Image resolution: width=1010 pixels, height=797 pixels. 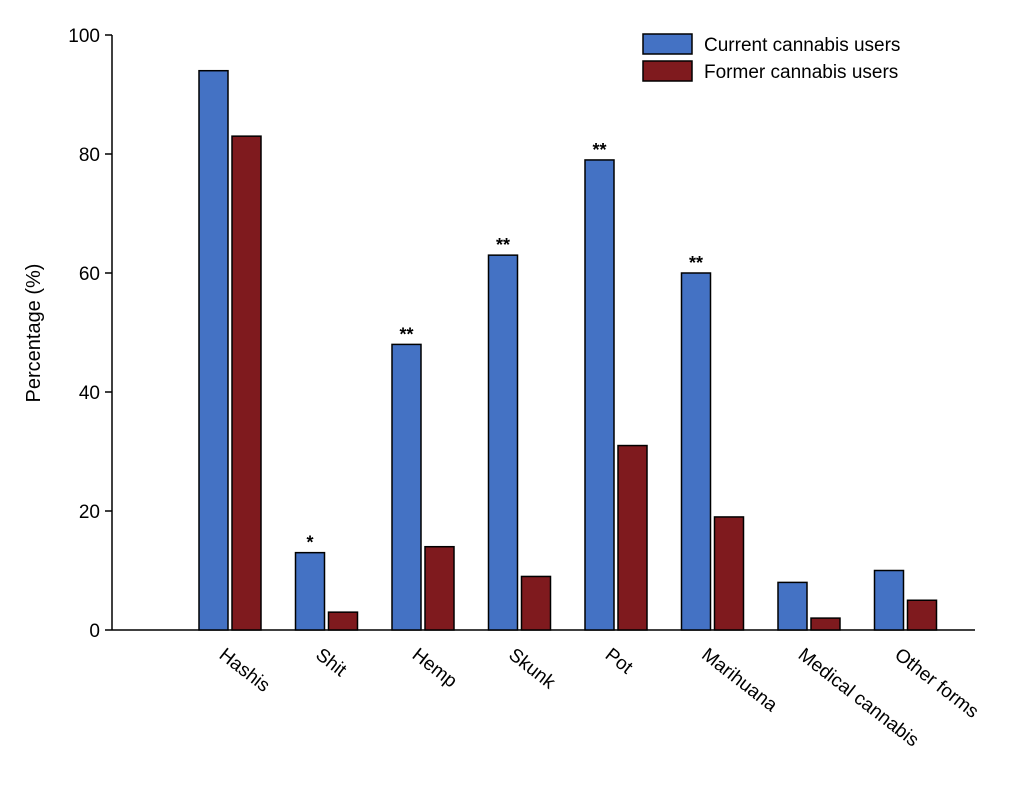 I want to click on y-tick-label: 20, so click(x=89, y=512).